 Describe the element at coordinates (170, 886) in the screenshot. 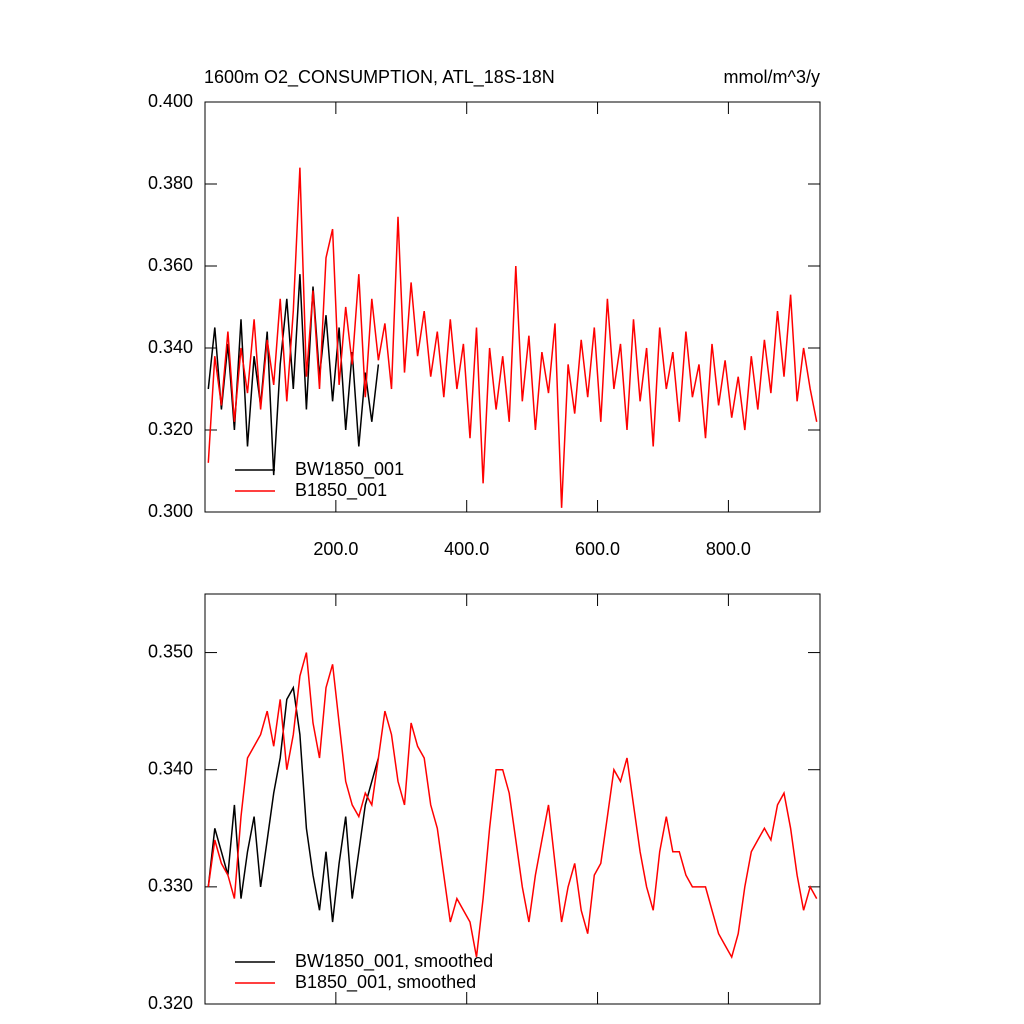

I see `y-tick-label: 0.330` at that location.